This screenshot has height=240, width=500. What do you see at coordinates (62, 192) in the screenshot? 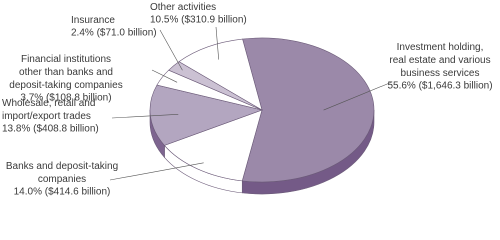
I see `value-label: 14.0% ($414.6 billion)` at bounding box center [62, 192].